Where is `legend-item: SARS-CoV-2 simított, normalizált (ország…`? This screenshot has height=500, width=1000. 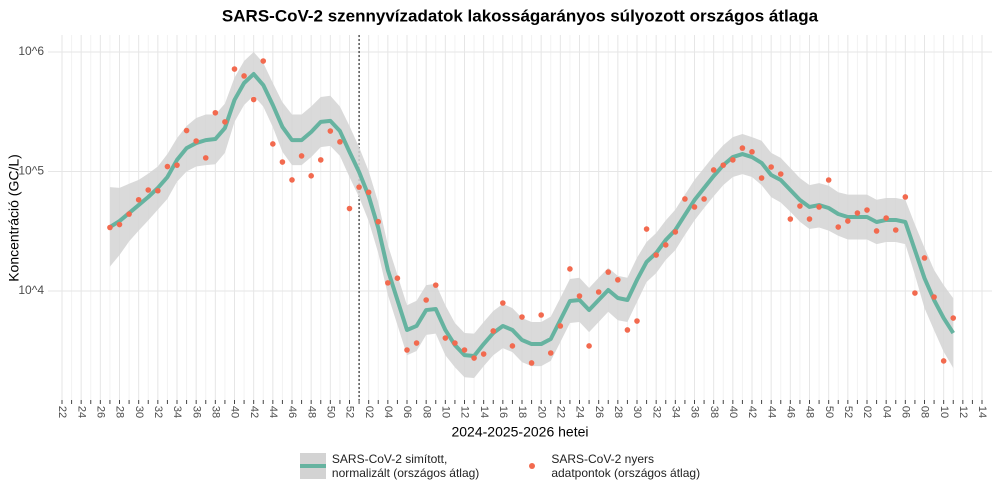
legend-item: SARS-CoV-2 simított, normalizált (ország… is located at coordinates (389, 466).